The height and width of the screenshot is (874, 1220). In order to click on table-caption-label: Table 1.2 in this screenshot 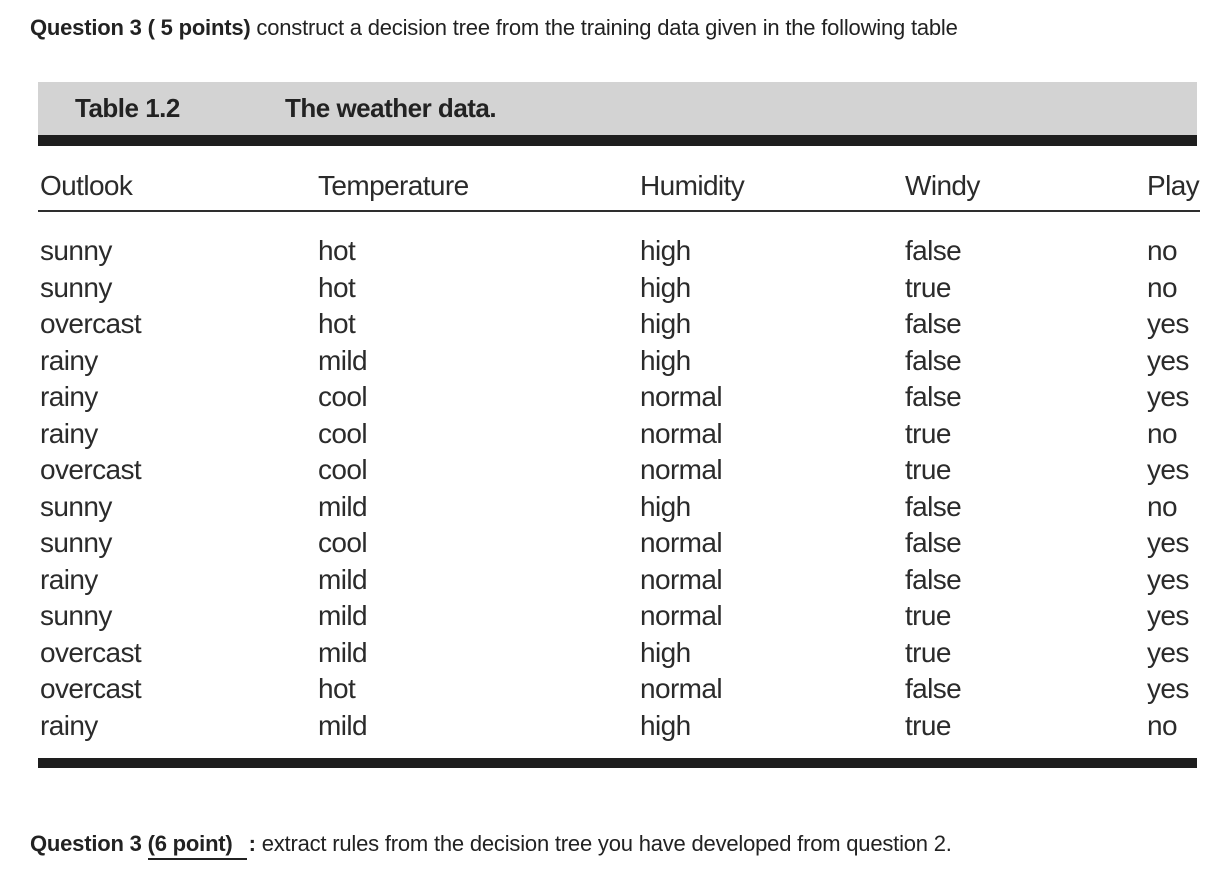, I will do `click(127, 108)`.